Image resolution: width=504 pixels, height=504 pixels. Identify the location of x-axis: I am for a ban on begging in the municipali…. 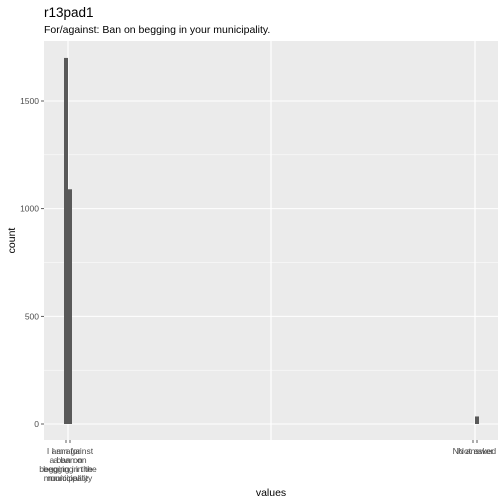
(267, 461).